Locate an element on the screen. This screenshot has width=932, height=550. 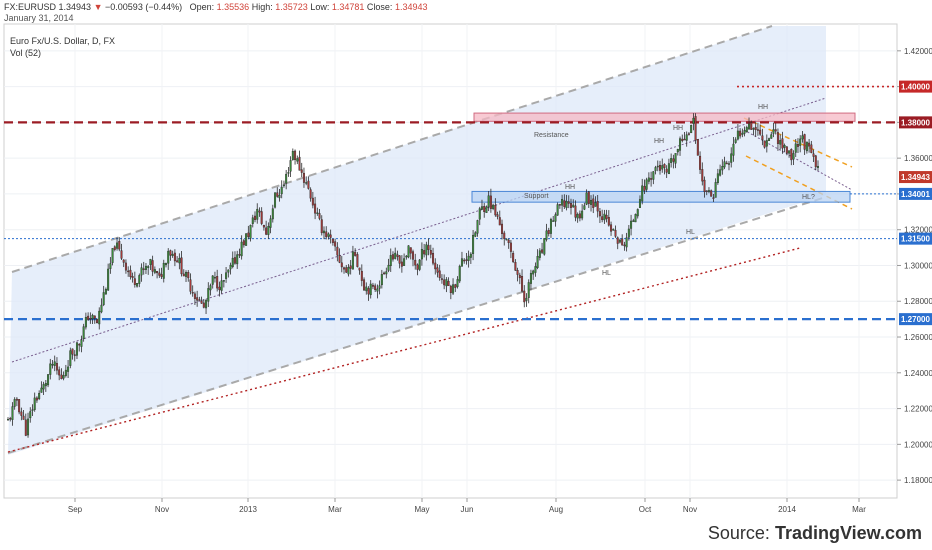
symbol: FX:EURUSD is located at coordinates (30, 7).